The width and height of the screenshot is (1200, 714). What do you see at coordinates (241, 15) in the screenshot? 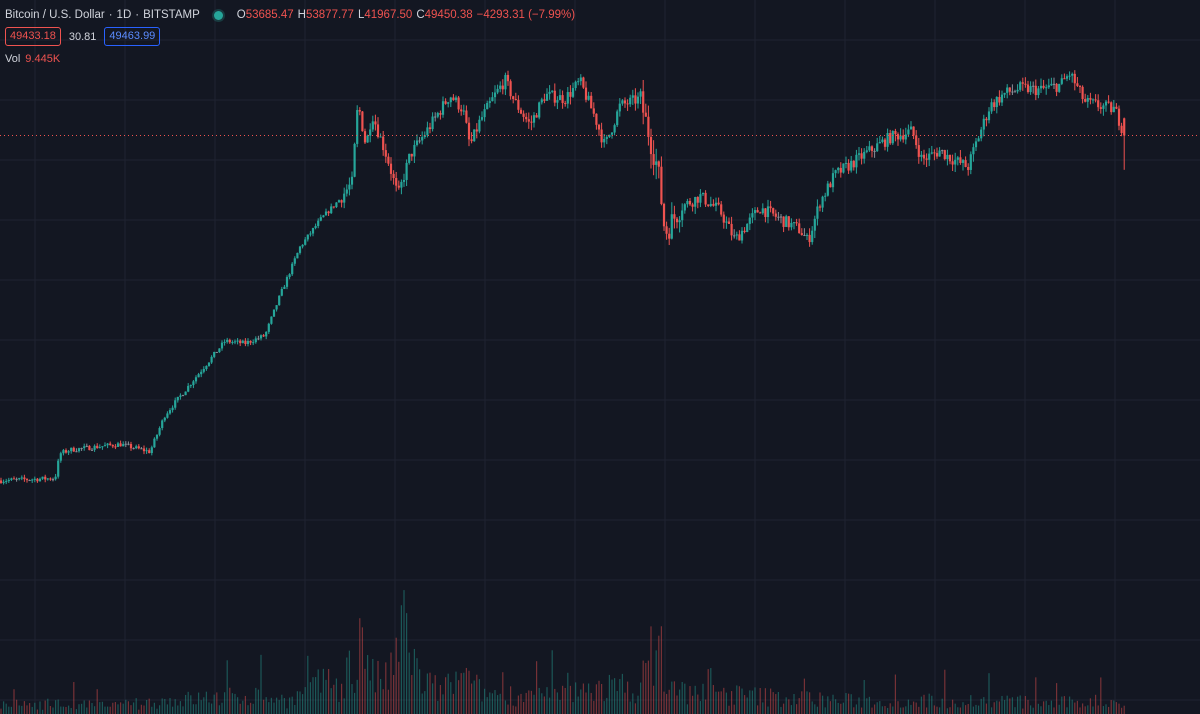
I see `open-key: O` at bounding box center [241, 15].